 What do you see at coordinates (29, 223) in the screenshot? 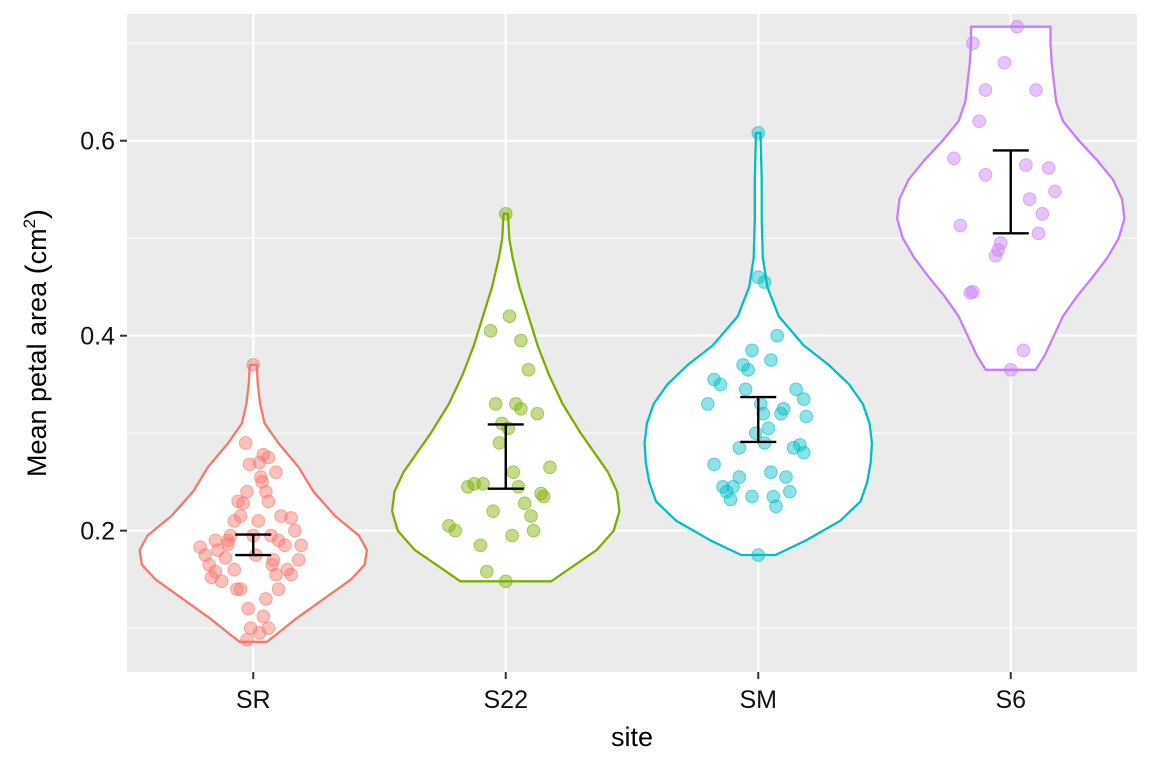
I see `y-axis-title-superscript: 2` at bounding box center [29, 223].